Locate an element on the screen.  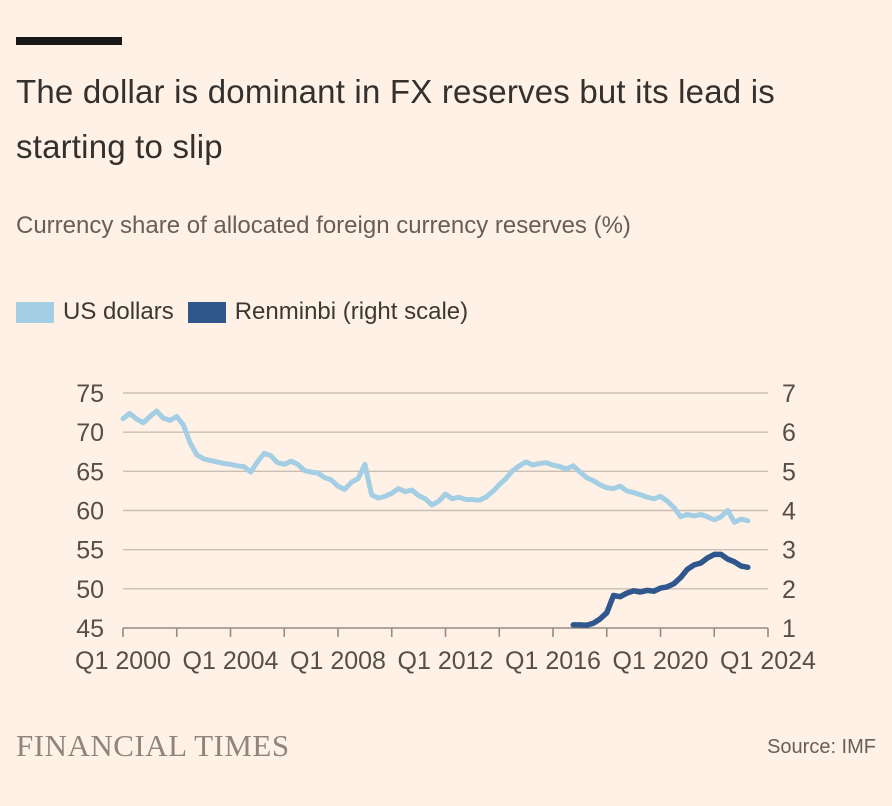
us-dollars-swatch is located at coordinates (35, 312).